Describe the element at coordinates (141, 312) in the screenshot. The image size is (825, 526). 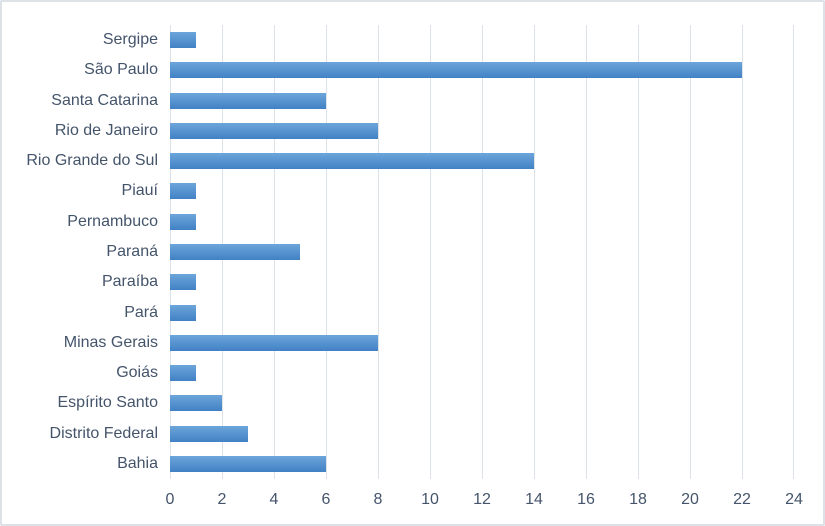
I see `category-label: Pará` at that location.